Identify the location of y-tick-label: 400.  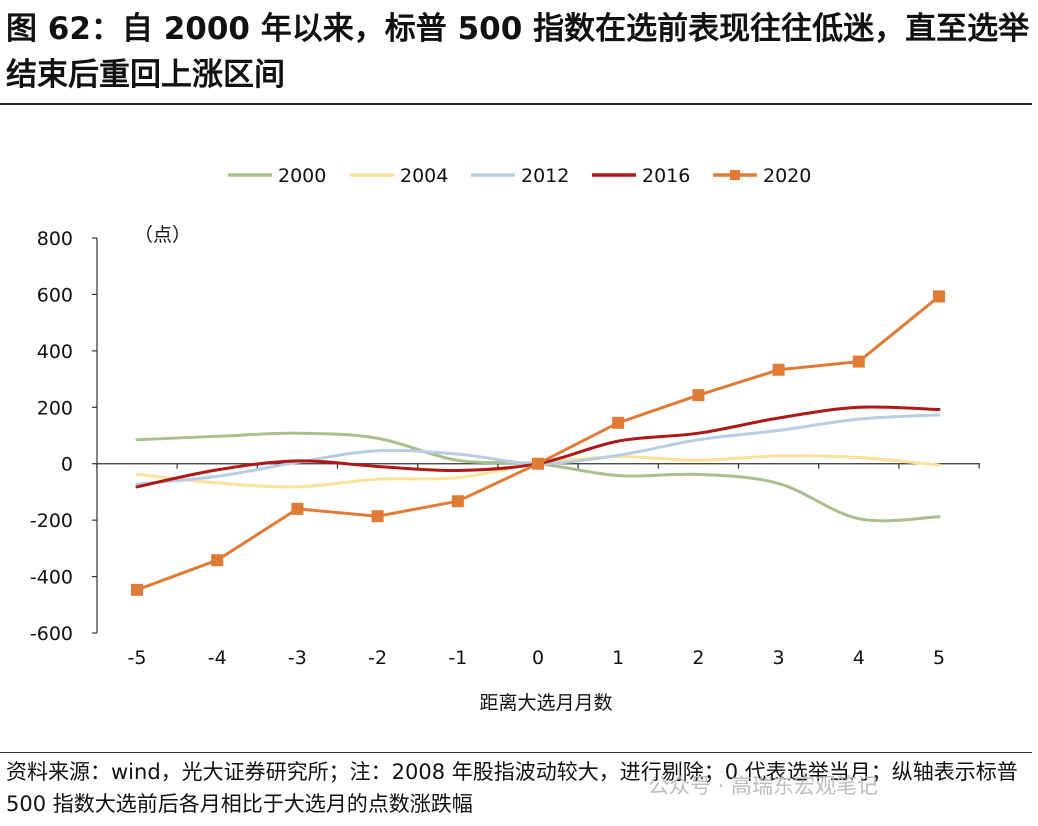
(55, 352).